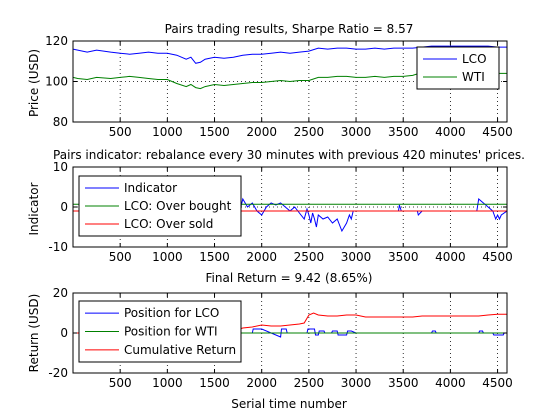 Image resolution: width=560 pixels, height=420 pixels. What do you see at coordinates (56, 41) in the screenshot?
I see `y-tick-label: 120` at bounding box center [56, 41].